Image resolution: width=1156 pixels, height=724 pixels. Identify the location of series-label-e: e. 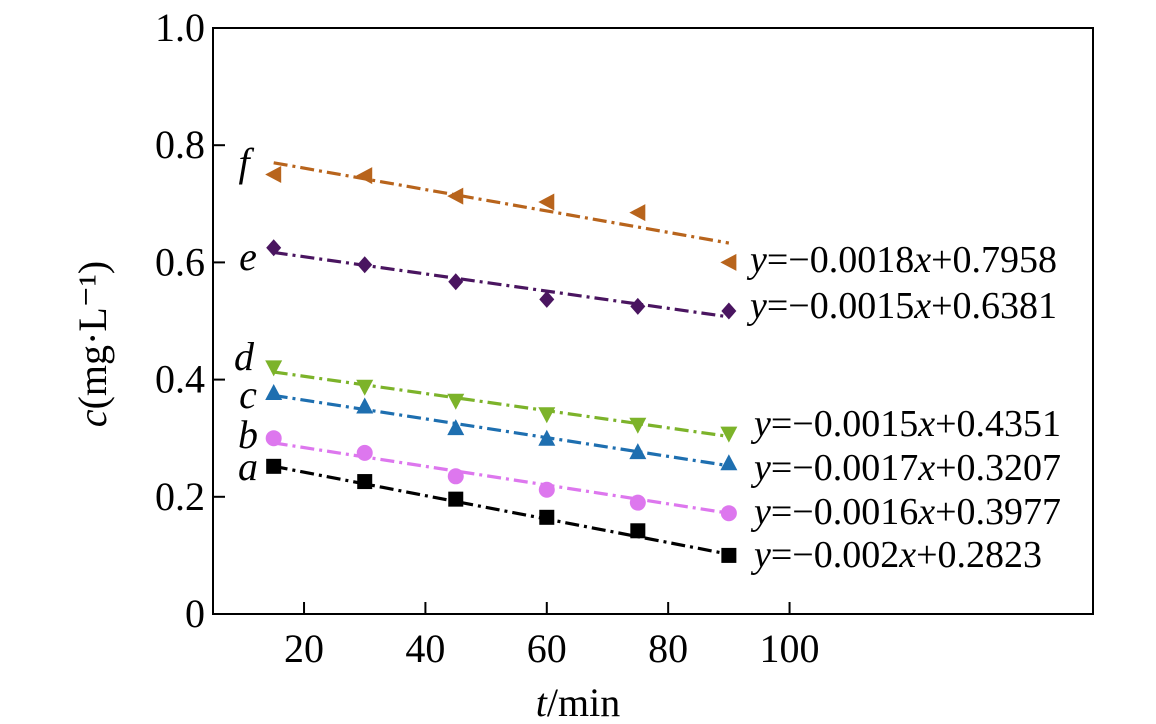
(248, 256).